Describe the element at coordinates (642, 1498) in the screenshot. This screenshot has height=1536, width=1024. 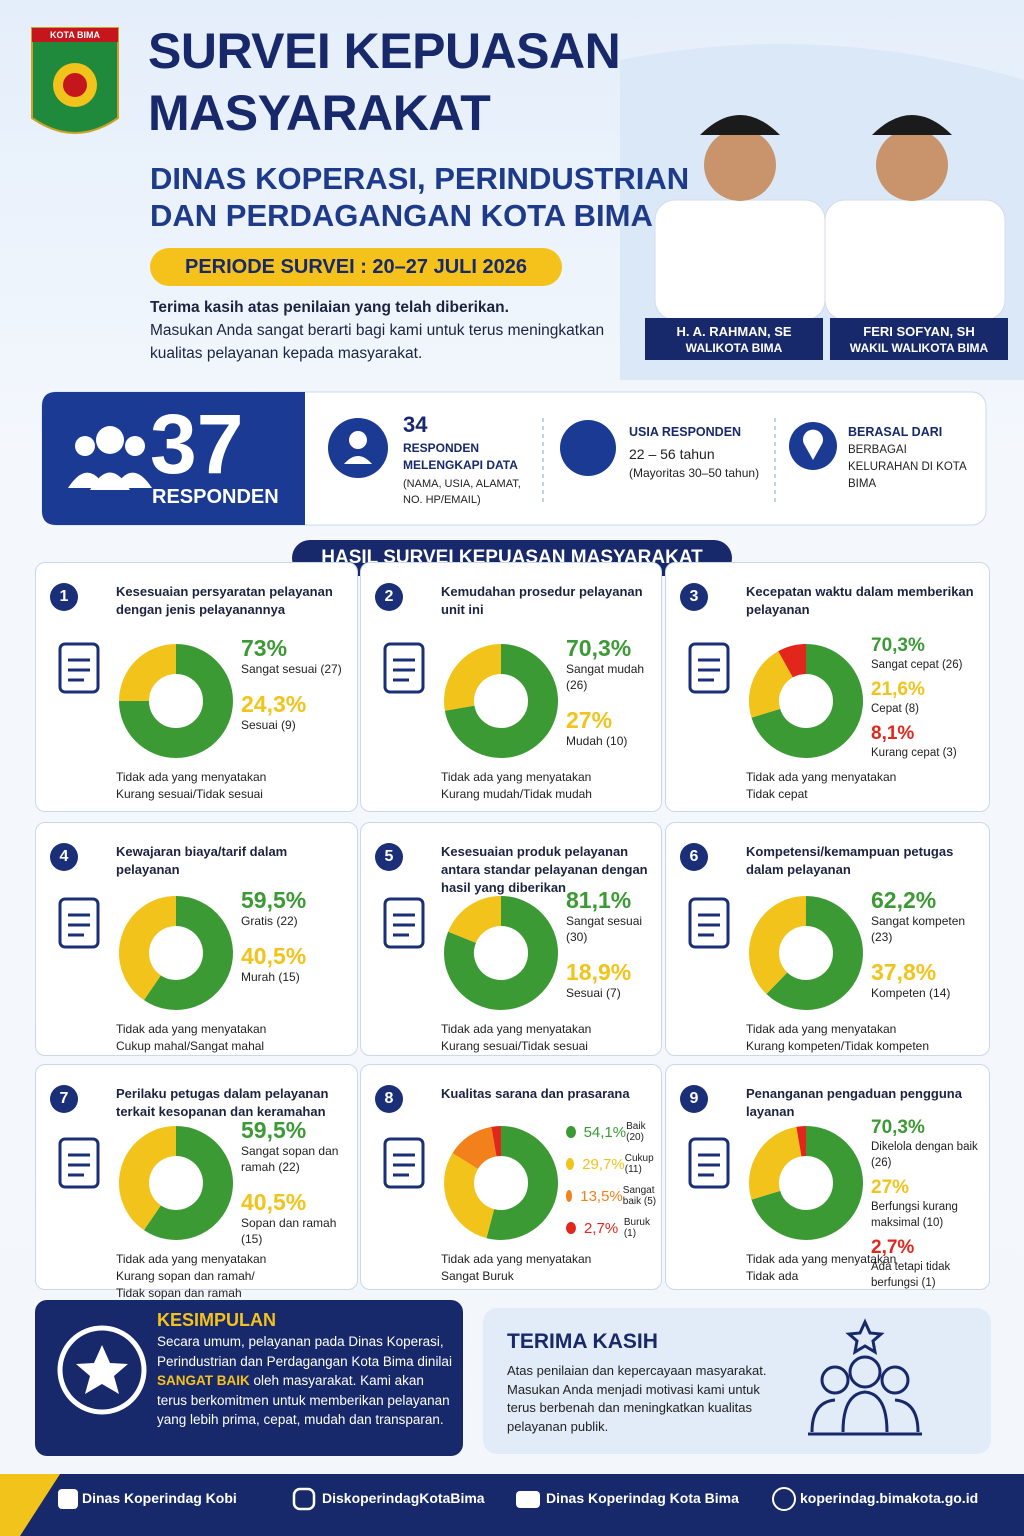
I see `footer-link: Dinas Koperindag Kota Bima` at that location.